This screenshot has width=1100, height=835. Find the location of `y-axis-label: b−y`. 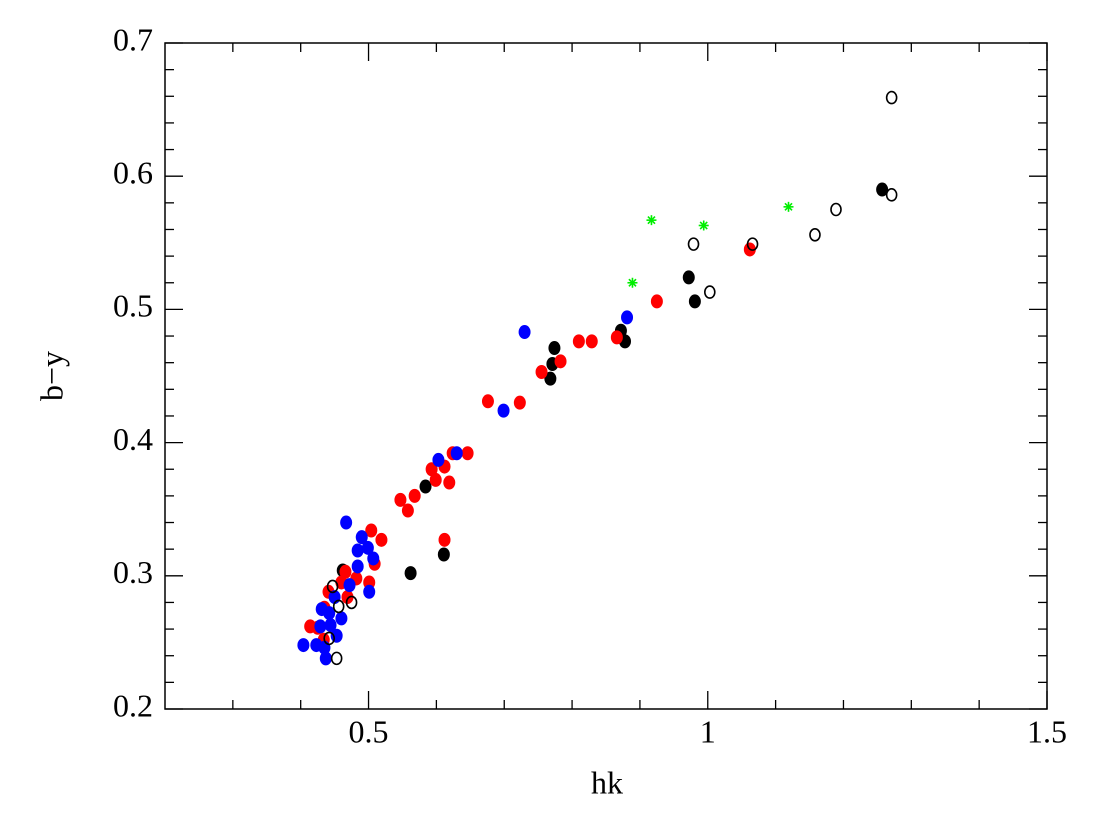

y-axis-label: b−y is located at coordinates (51, 376).